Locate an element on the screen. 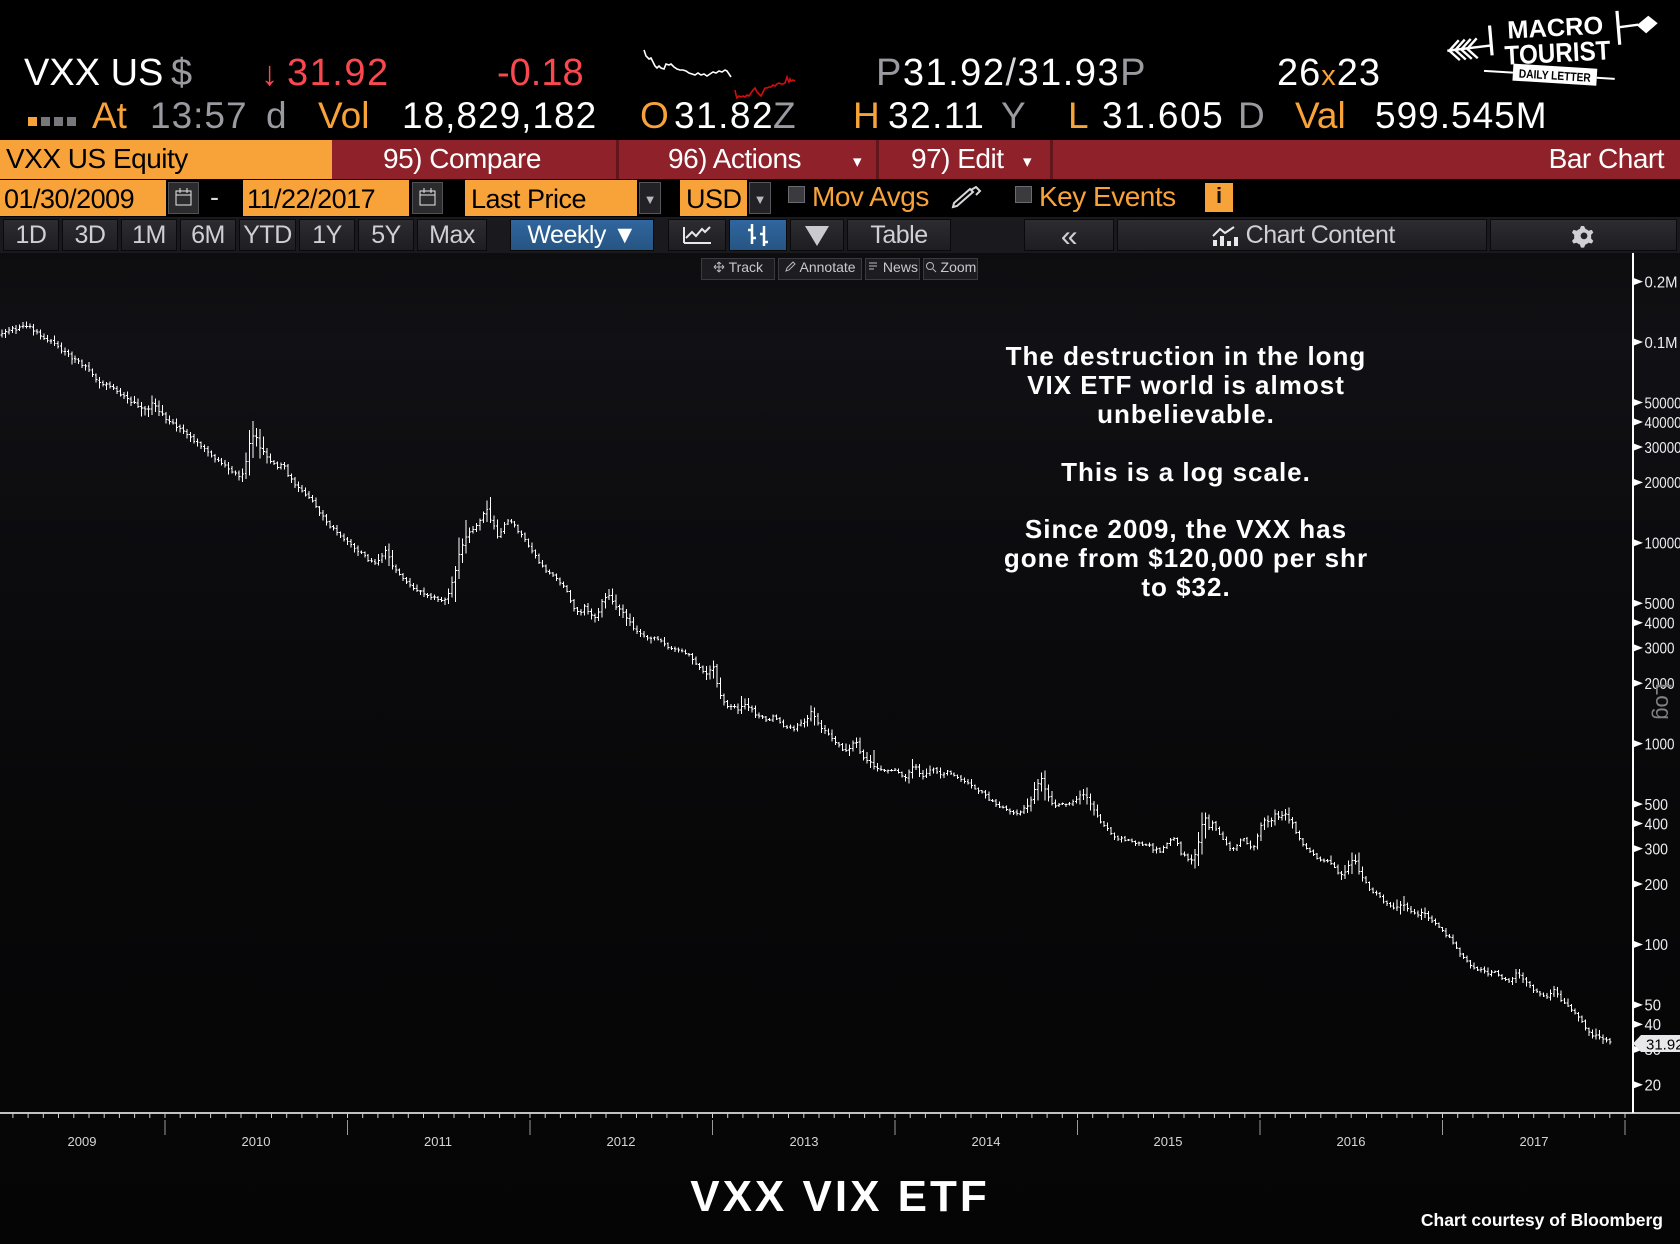 The image size is (1680, 1244). svg-text: 2012 is located at coordinates (621, 1141).